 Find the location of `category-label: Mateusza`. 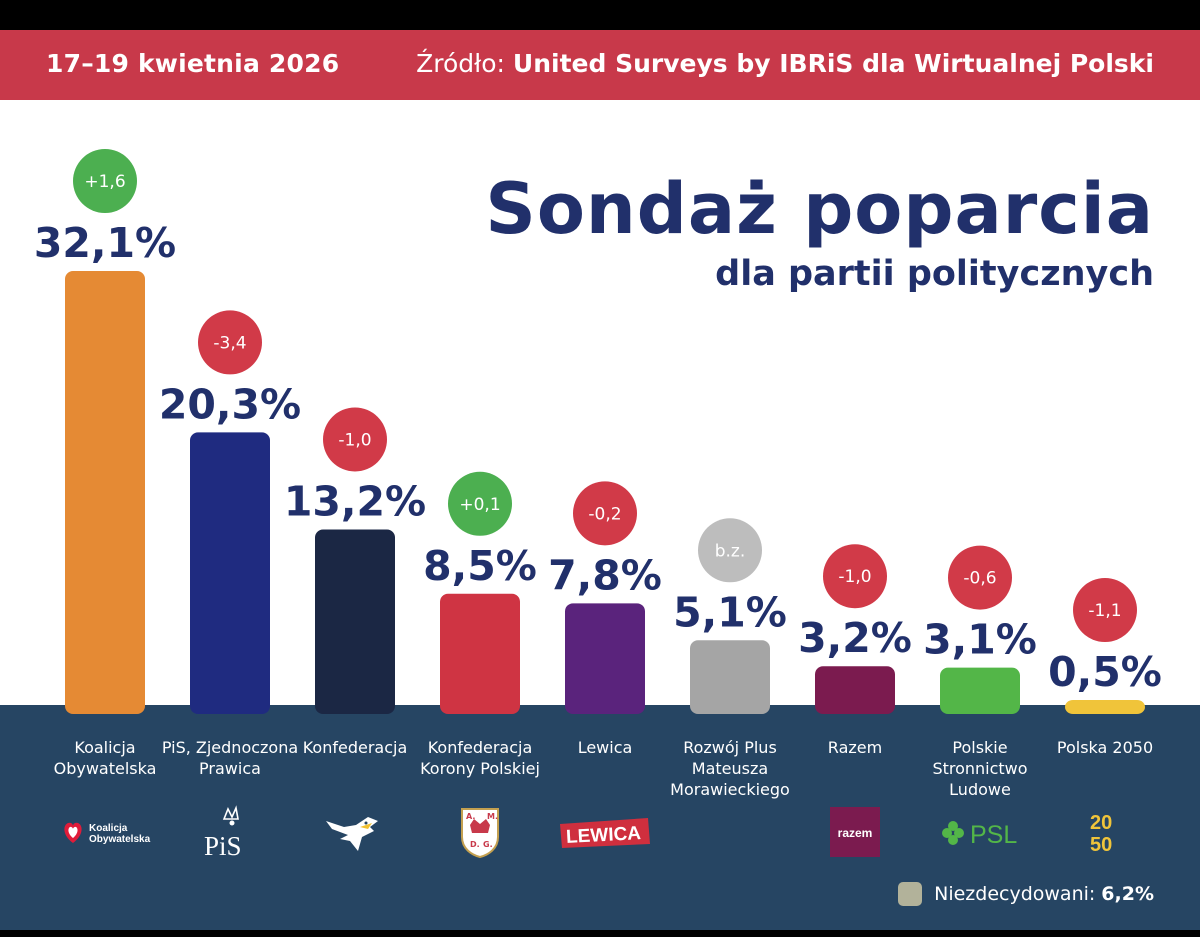

category-label: Mateusza is located at coordinates (730, 768).